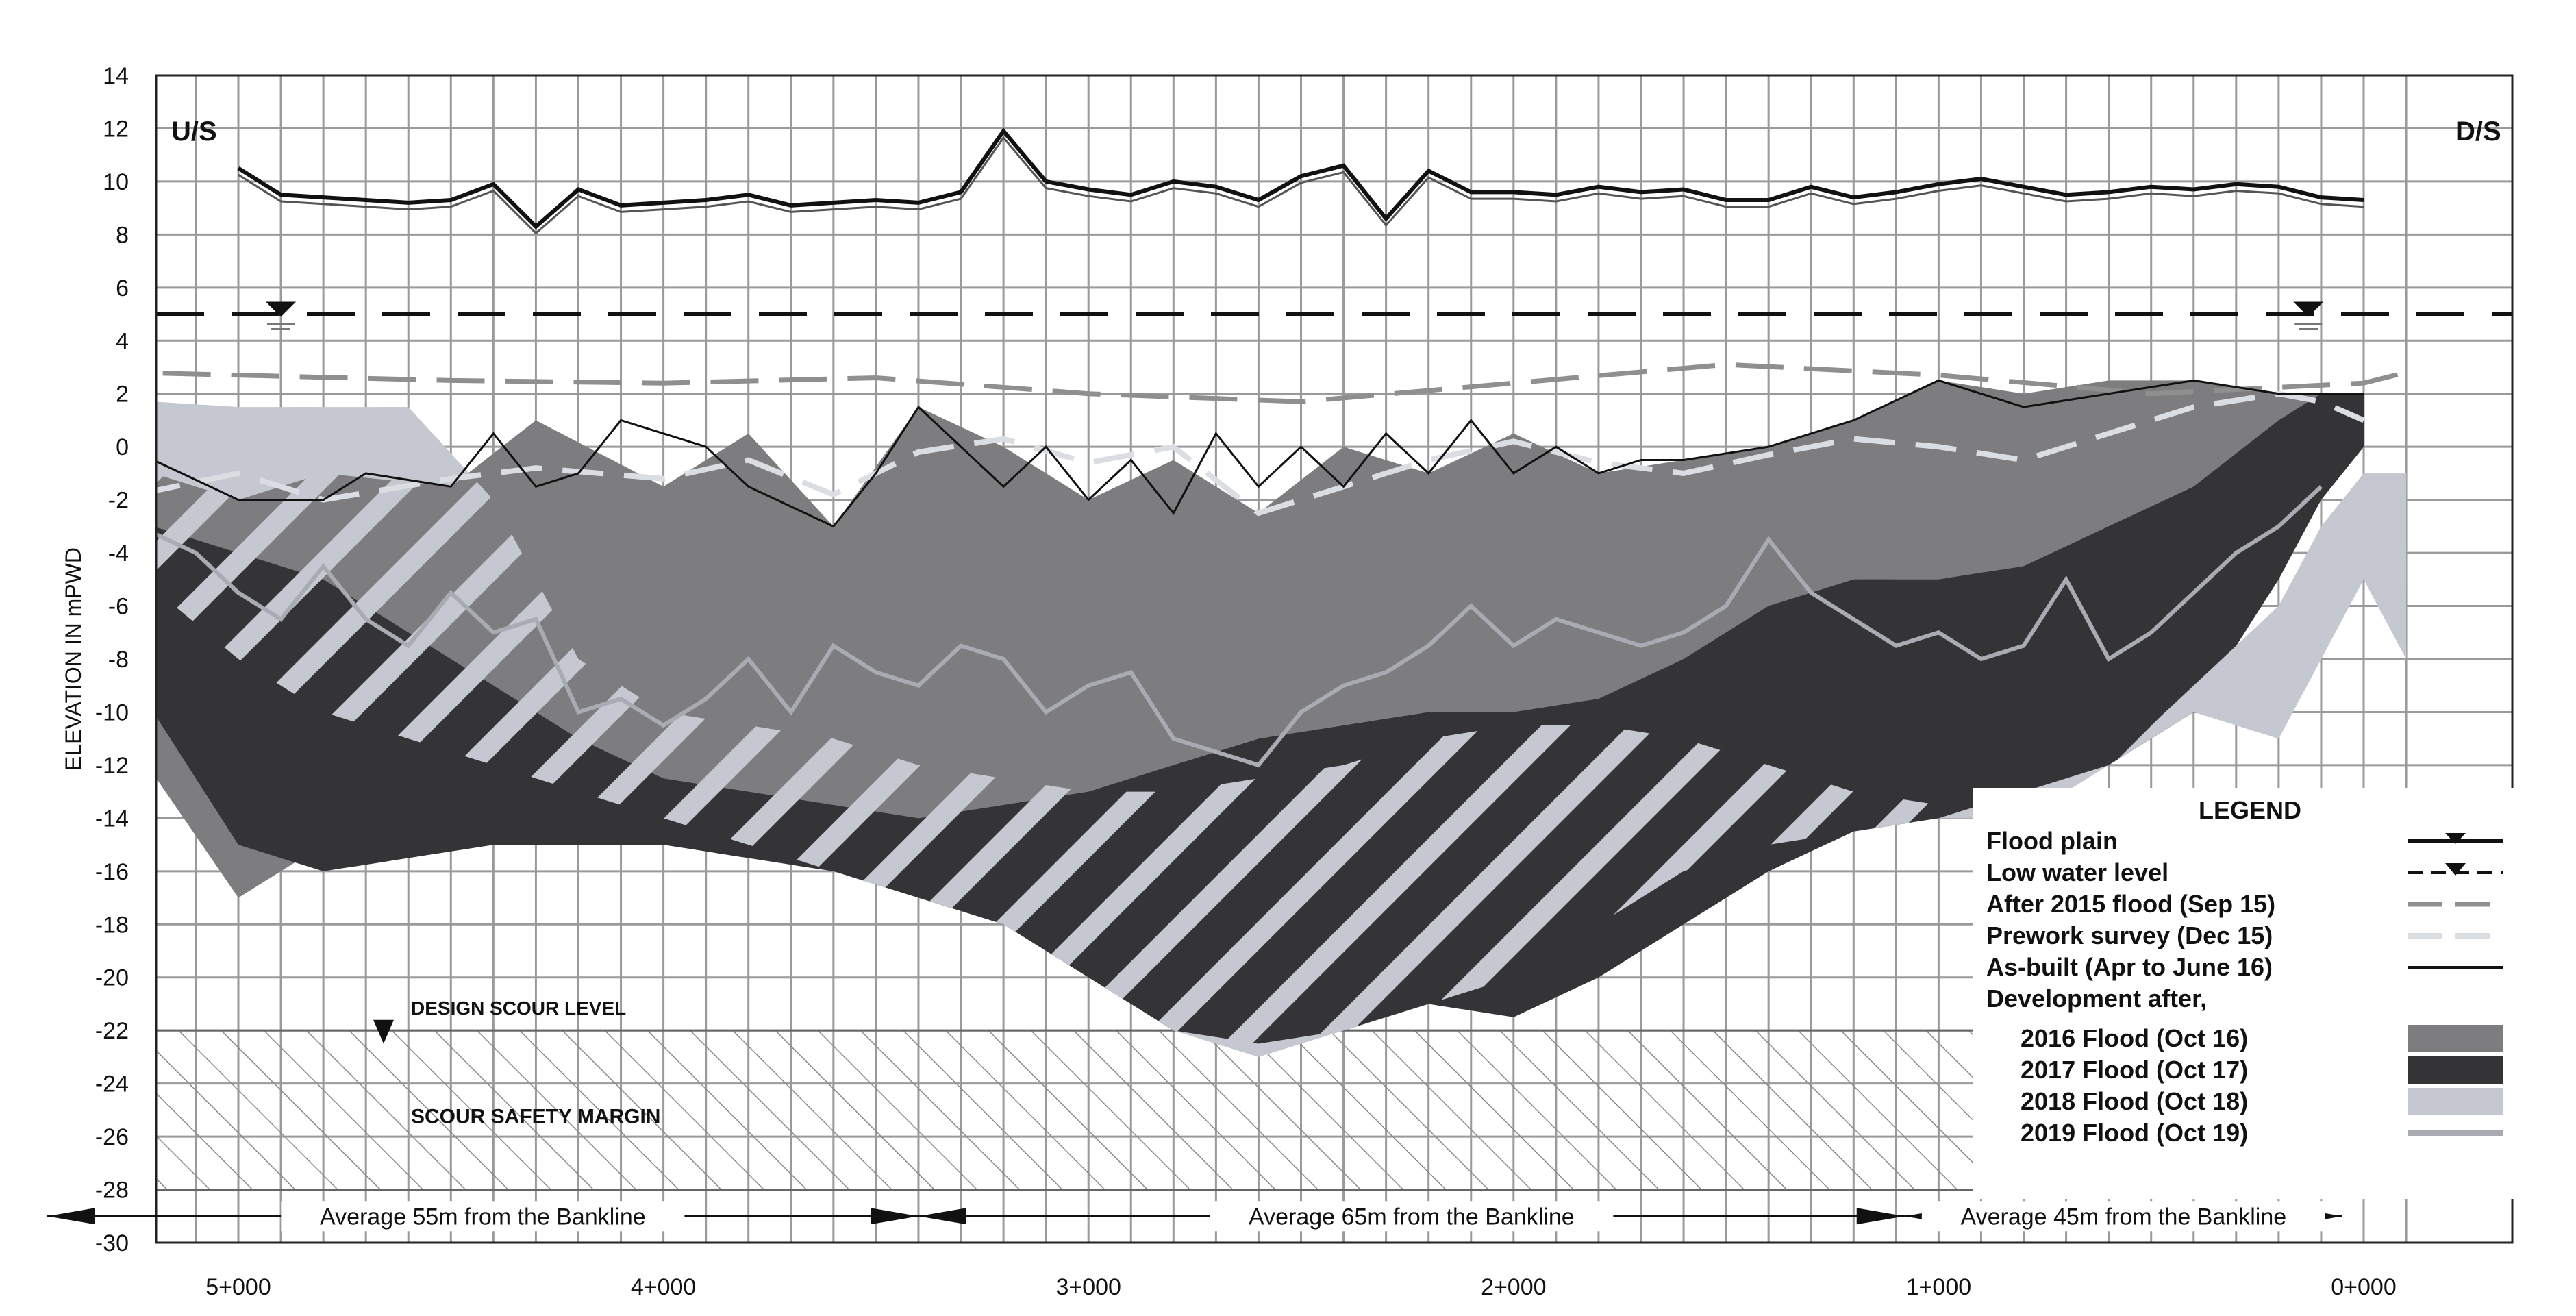 This screenshot has height=1316, width=2576. Describe the element at coordinates (194, 132) in the screenshot. I see `upstream-label: U/S` at that location.